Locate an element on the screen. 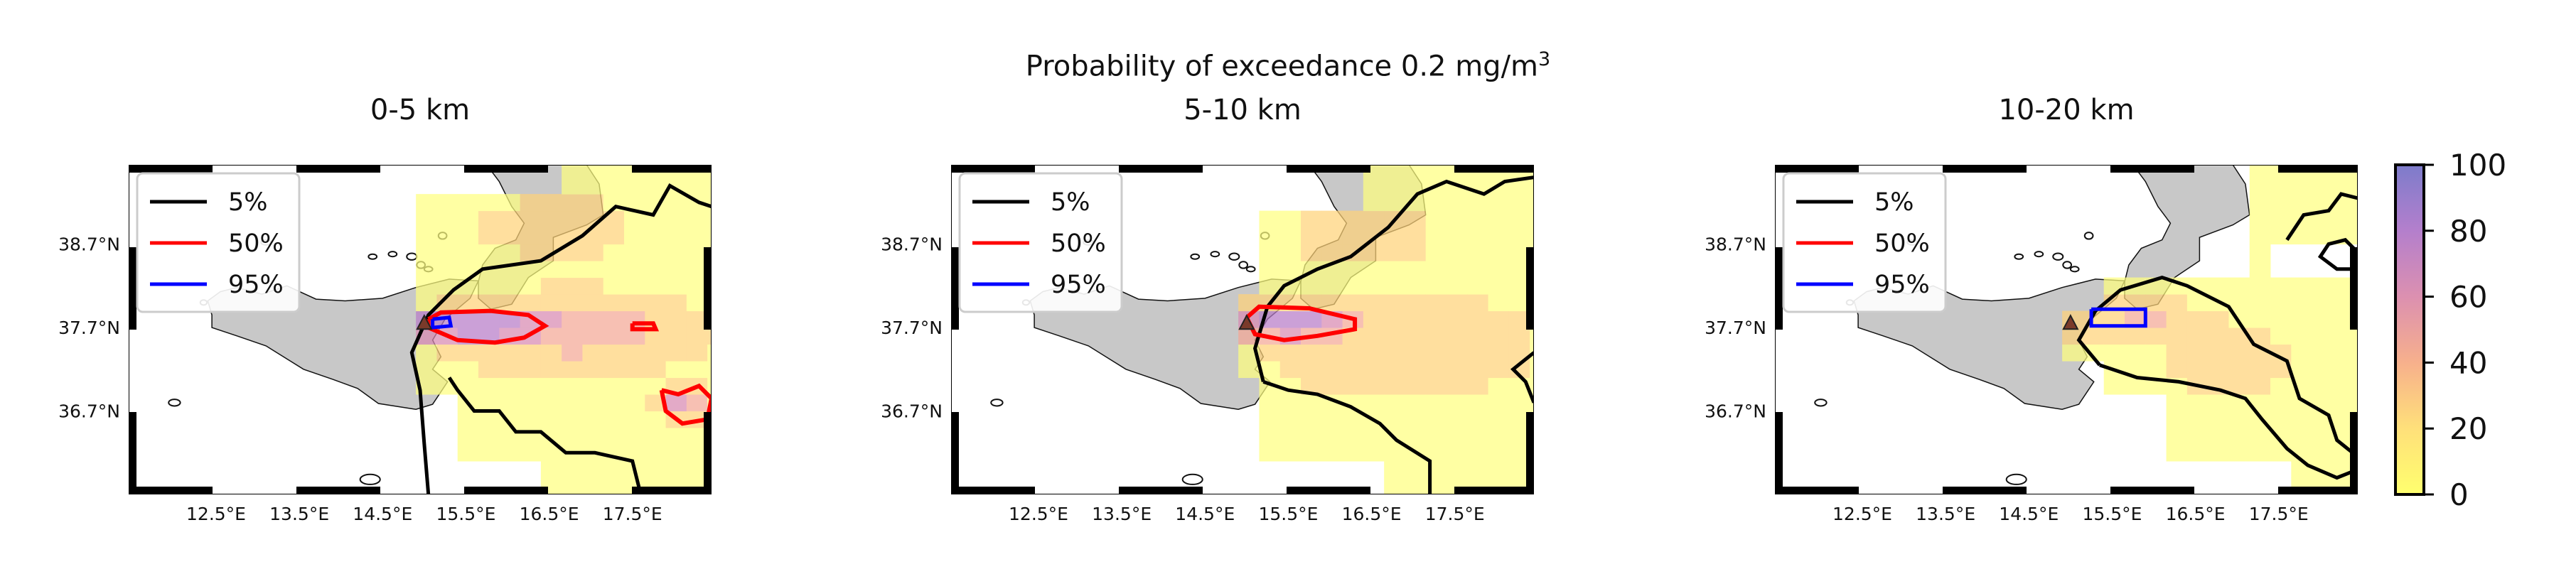  lon-tick-label: 17.5°E is located at coordinates (1455, 514).